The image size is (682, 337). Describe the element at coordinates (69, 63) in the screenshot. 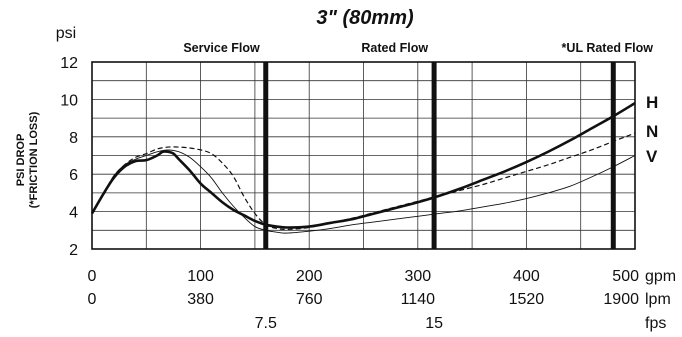

I see `y-tick-label: 12` at that location.